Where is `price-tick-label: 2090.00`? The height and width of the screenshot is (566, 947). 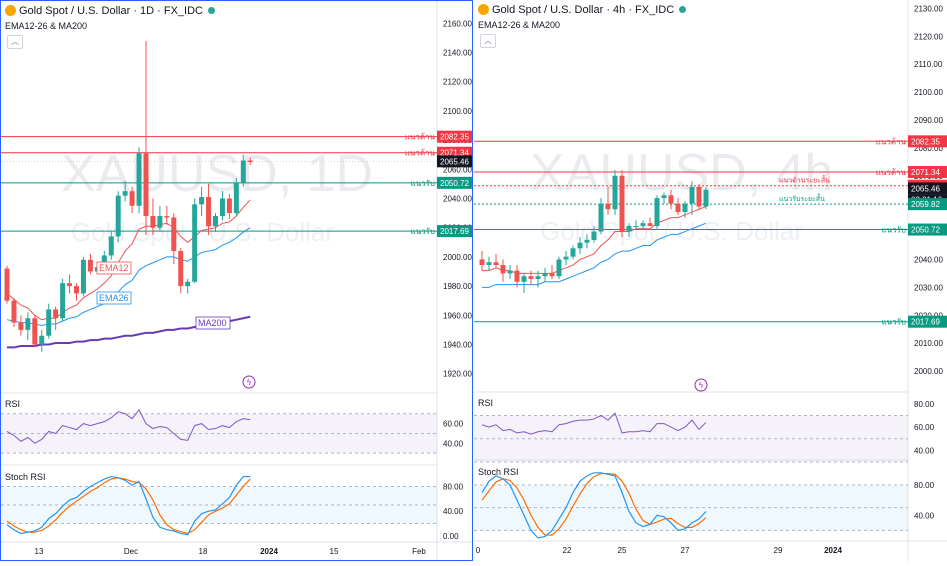
price-tick-label: 2090.00 is located at coordinates (928, 120).